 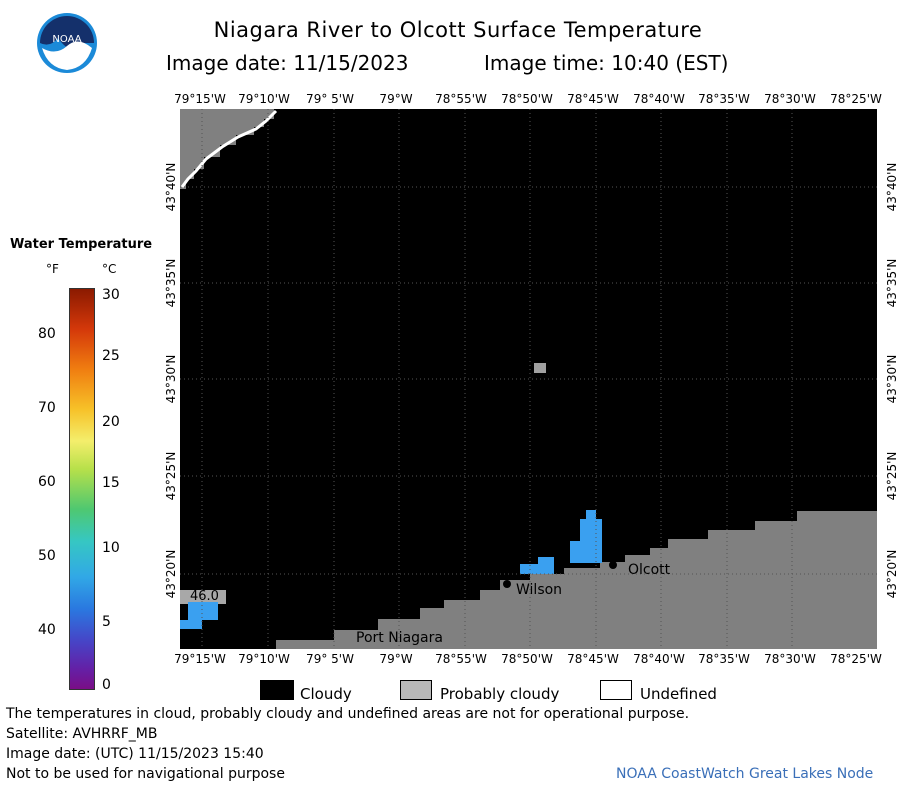 What do you see at coordinates (593, 99) in the screenshot?
I see `top-lon-label: 78°45'W` at bounding box center [593, 99].